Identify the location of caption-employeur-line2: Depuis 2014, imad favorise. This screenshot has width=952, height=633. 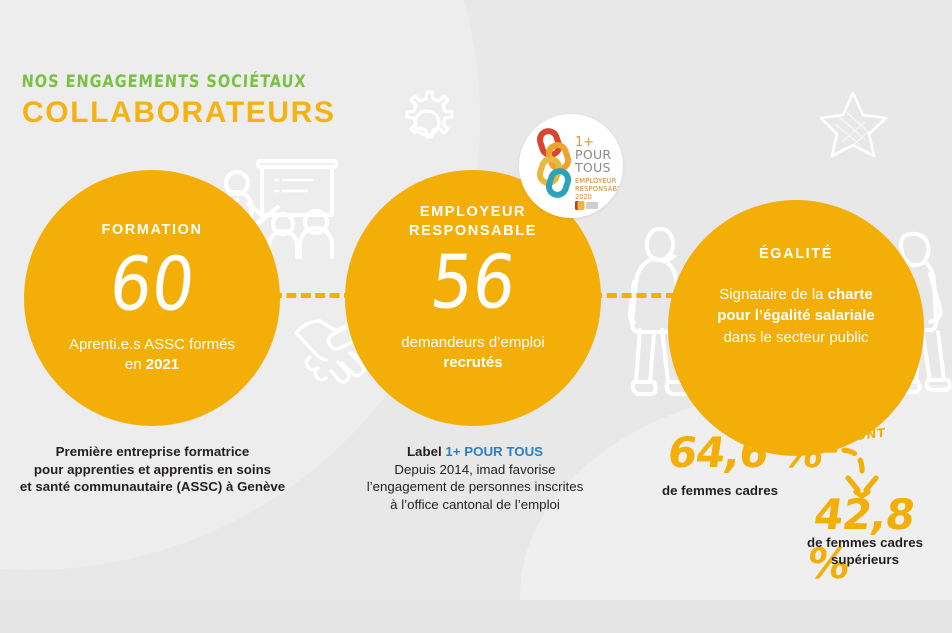
(475, 469).